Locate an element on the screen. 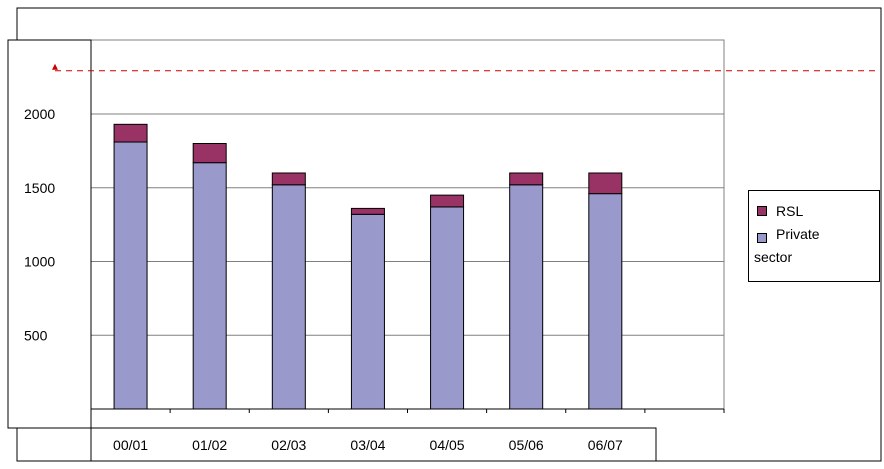 The width and height of the screenshot is (884, 469). reference-marker is located at coordinates (55, 66).